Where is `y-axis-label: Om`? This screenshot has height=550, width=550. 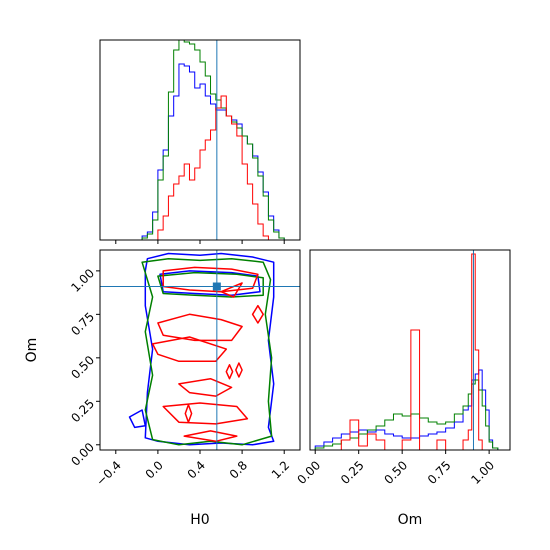 y-axis-label: Om is located at coordinates (32, 350).